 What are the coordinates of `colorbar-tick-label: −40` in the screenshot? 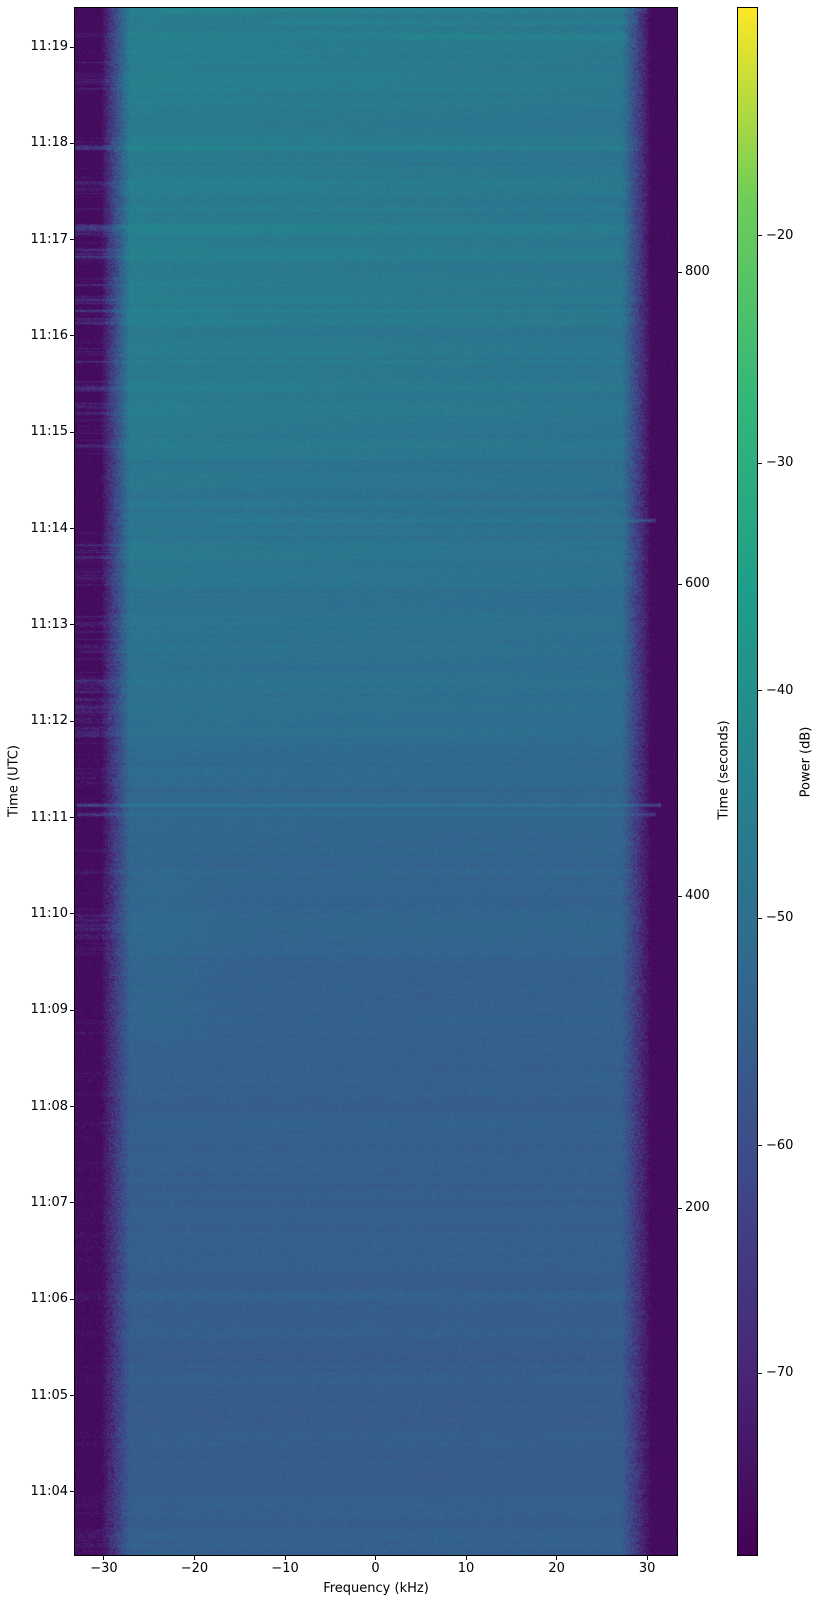 It's located at (780, 690).